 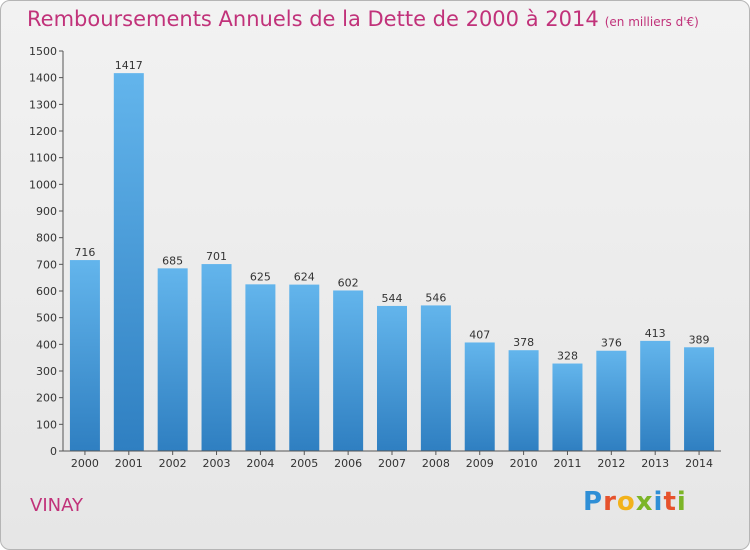 I want to click on proxiti-logo: Proxiti, so click(x=635, y=502).